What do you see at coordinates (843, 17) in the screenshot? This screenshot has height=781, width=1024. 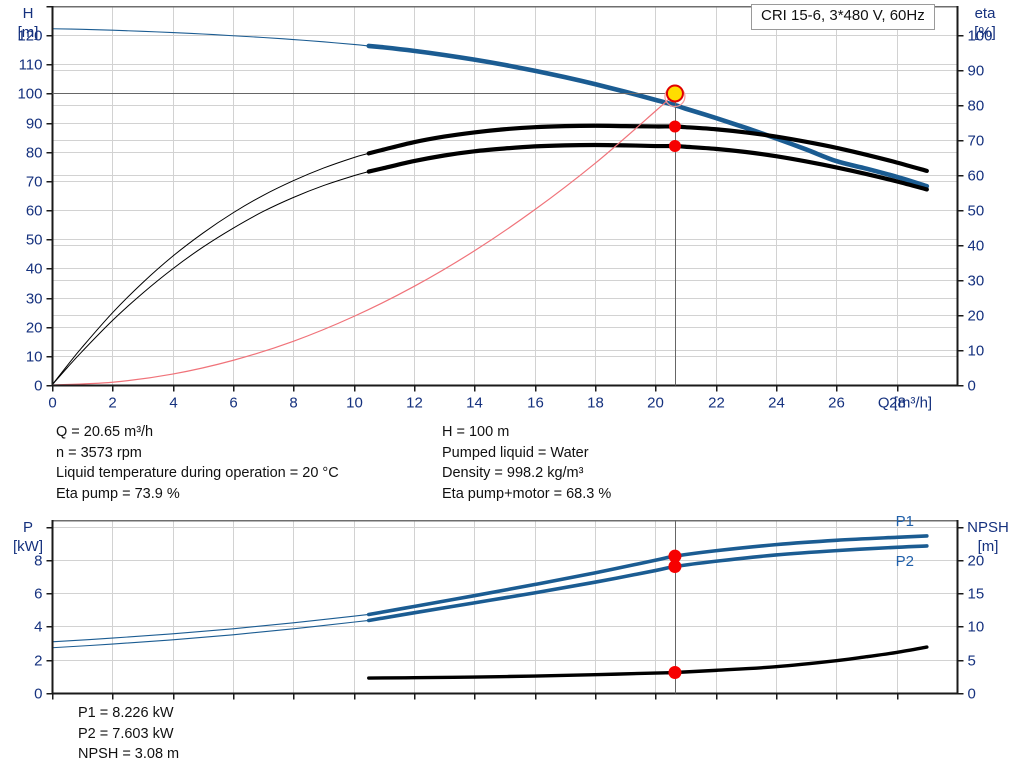 I see `chart-title-box: CRI 15-6, 3*480 V, 60Hz` at bounding box center [843, 17].